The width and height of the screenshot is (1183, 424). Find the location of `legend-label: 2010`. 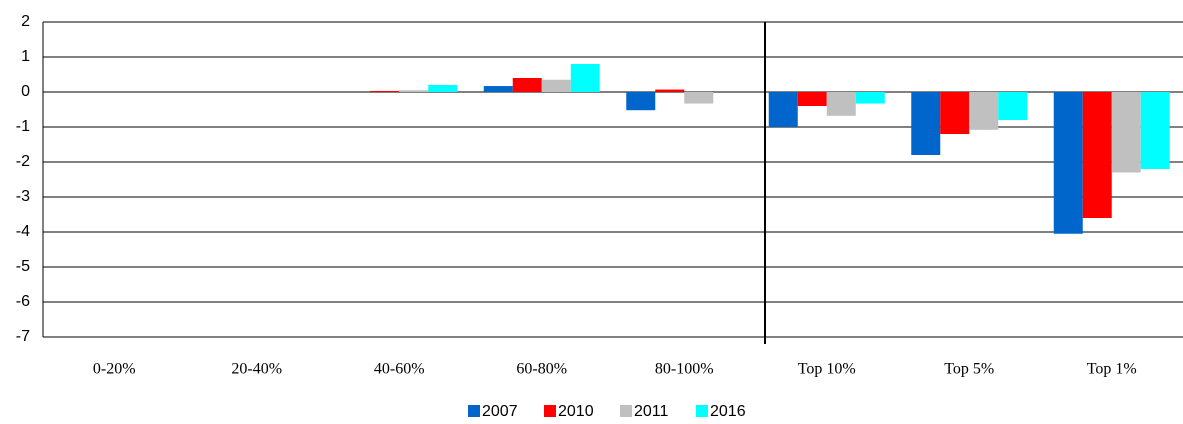

legend-label: 2010 is located at coordinates (576, 411).